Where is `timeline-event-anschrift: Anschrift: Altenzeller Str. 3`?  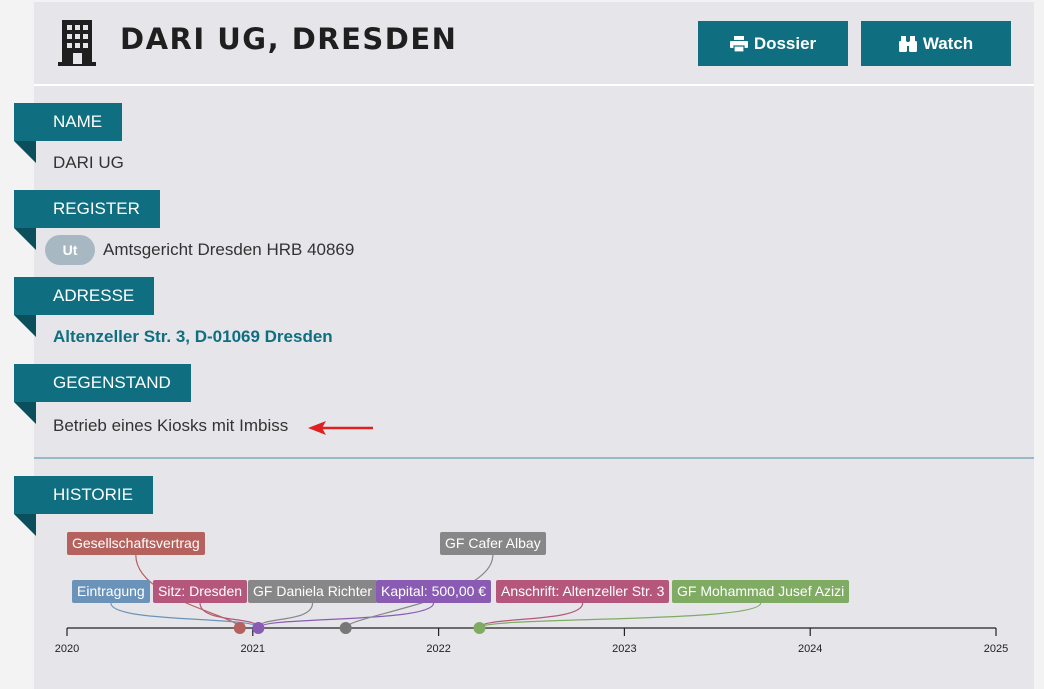 timeline-event-anschrift: Anschrift: Altenzeller Str. 3 is located at coordinates (583, 591).